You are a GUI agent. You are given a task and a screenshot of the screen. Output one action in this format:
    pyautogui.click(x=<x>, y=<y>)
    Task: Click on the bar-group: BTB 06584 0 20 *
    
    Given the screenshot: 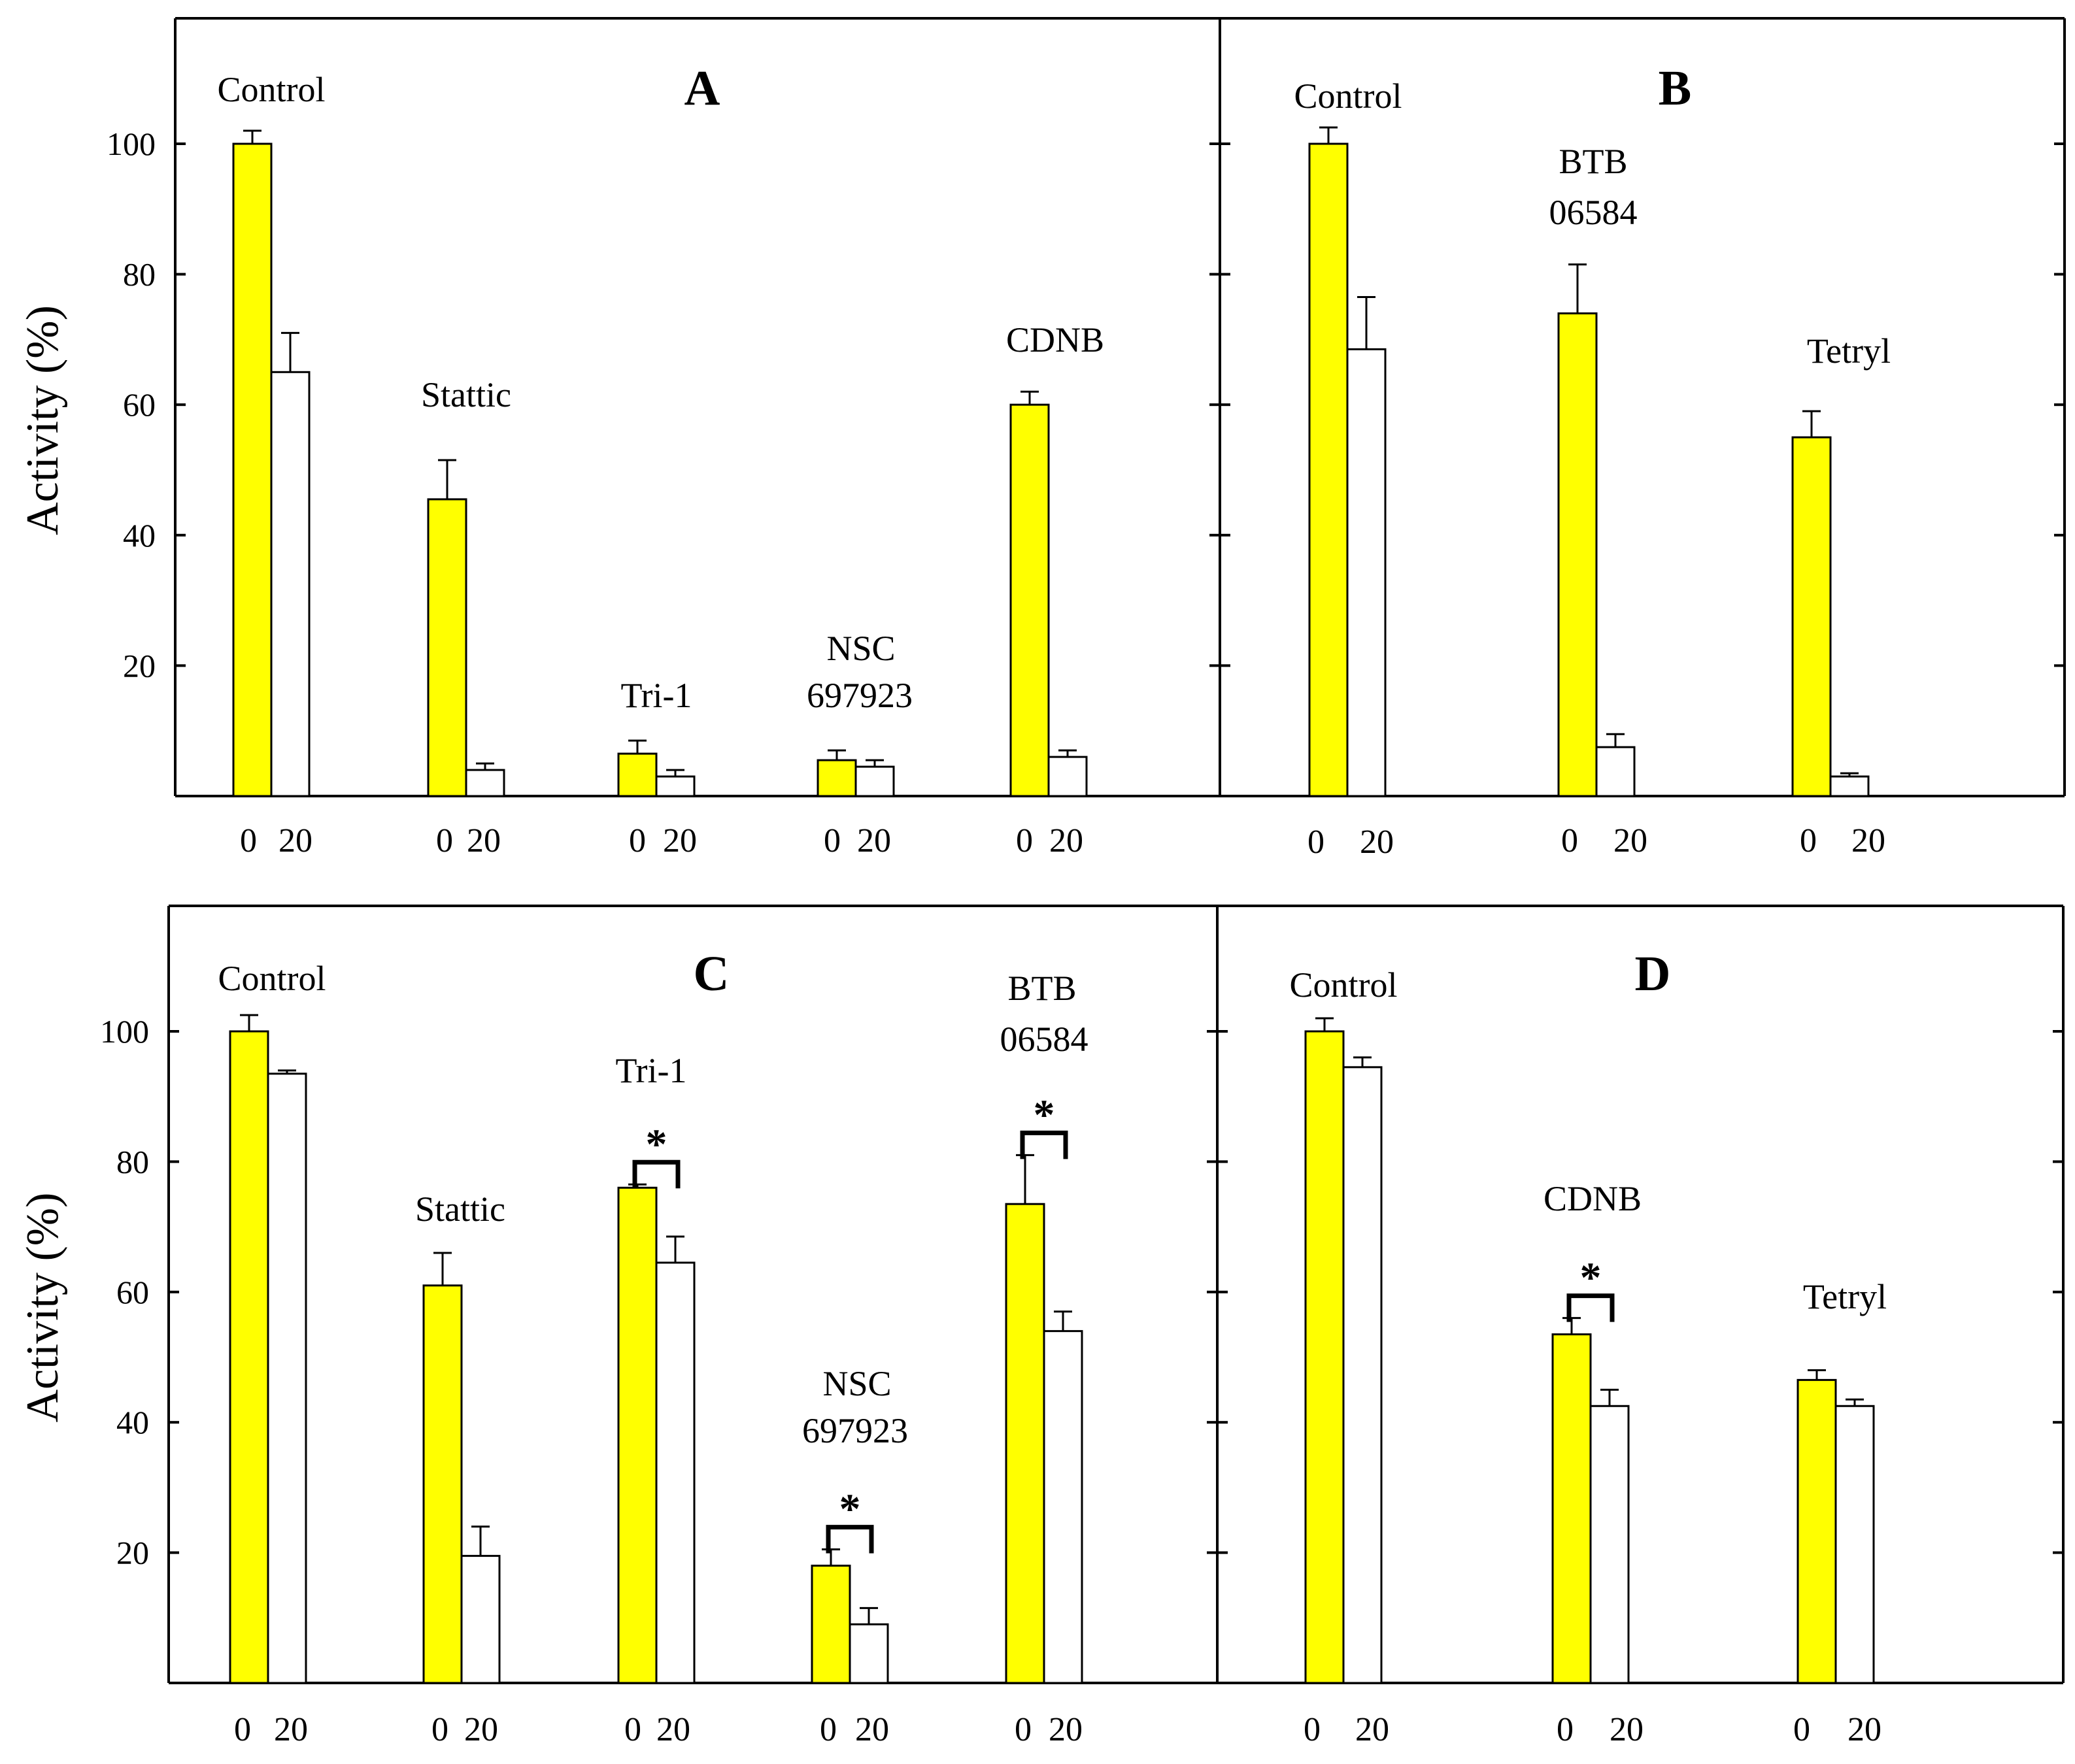 What is the action you would take?
    pyautogui.click(x=1044, y=1358)
    